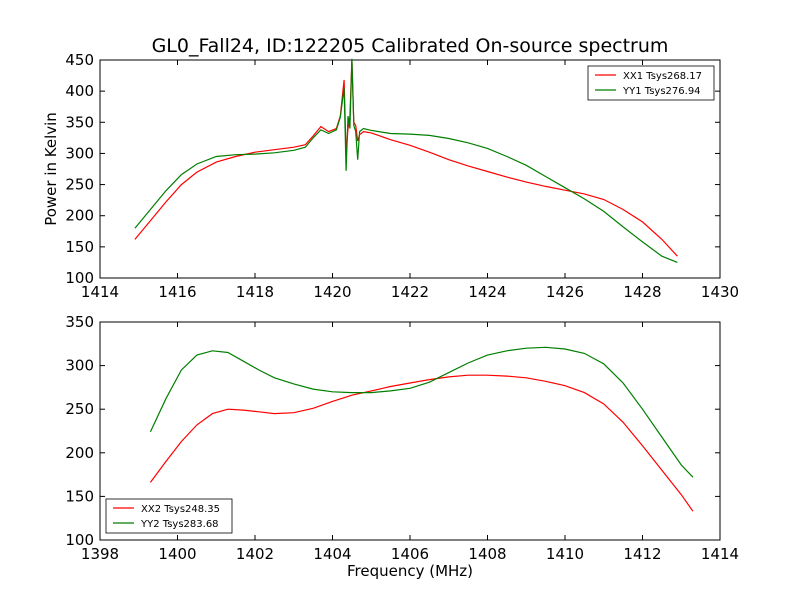  What do you see at coordinates (487, 292) in the screenshot?
I see `x-tick-label: 1424` at bounding box center [487, 292].